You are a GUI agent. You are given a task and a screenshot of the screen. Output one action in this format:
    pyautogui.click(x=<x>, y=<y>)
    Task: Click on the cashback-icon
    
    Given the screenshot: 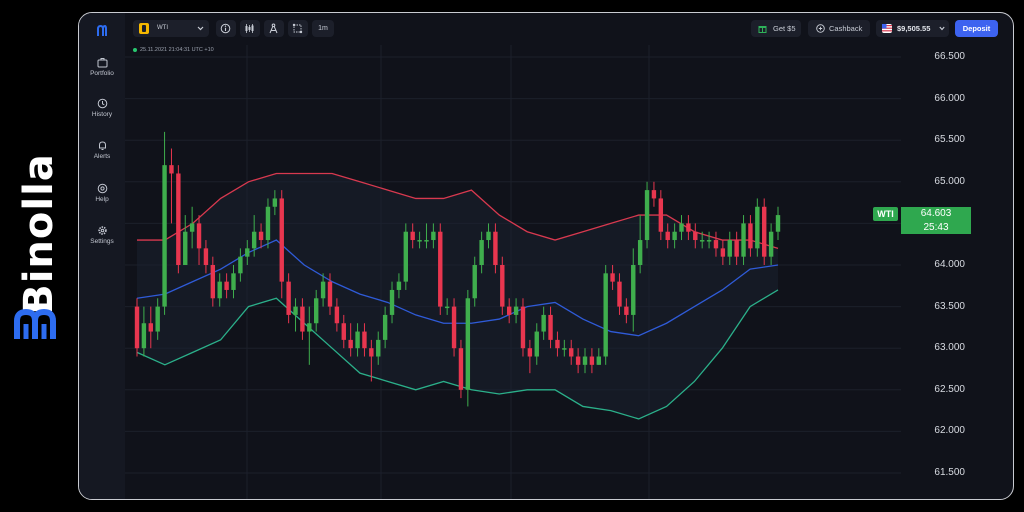 What is the action you would take?
    pyautogui.click(x=820, y=28)
    